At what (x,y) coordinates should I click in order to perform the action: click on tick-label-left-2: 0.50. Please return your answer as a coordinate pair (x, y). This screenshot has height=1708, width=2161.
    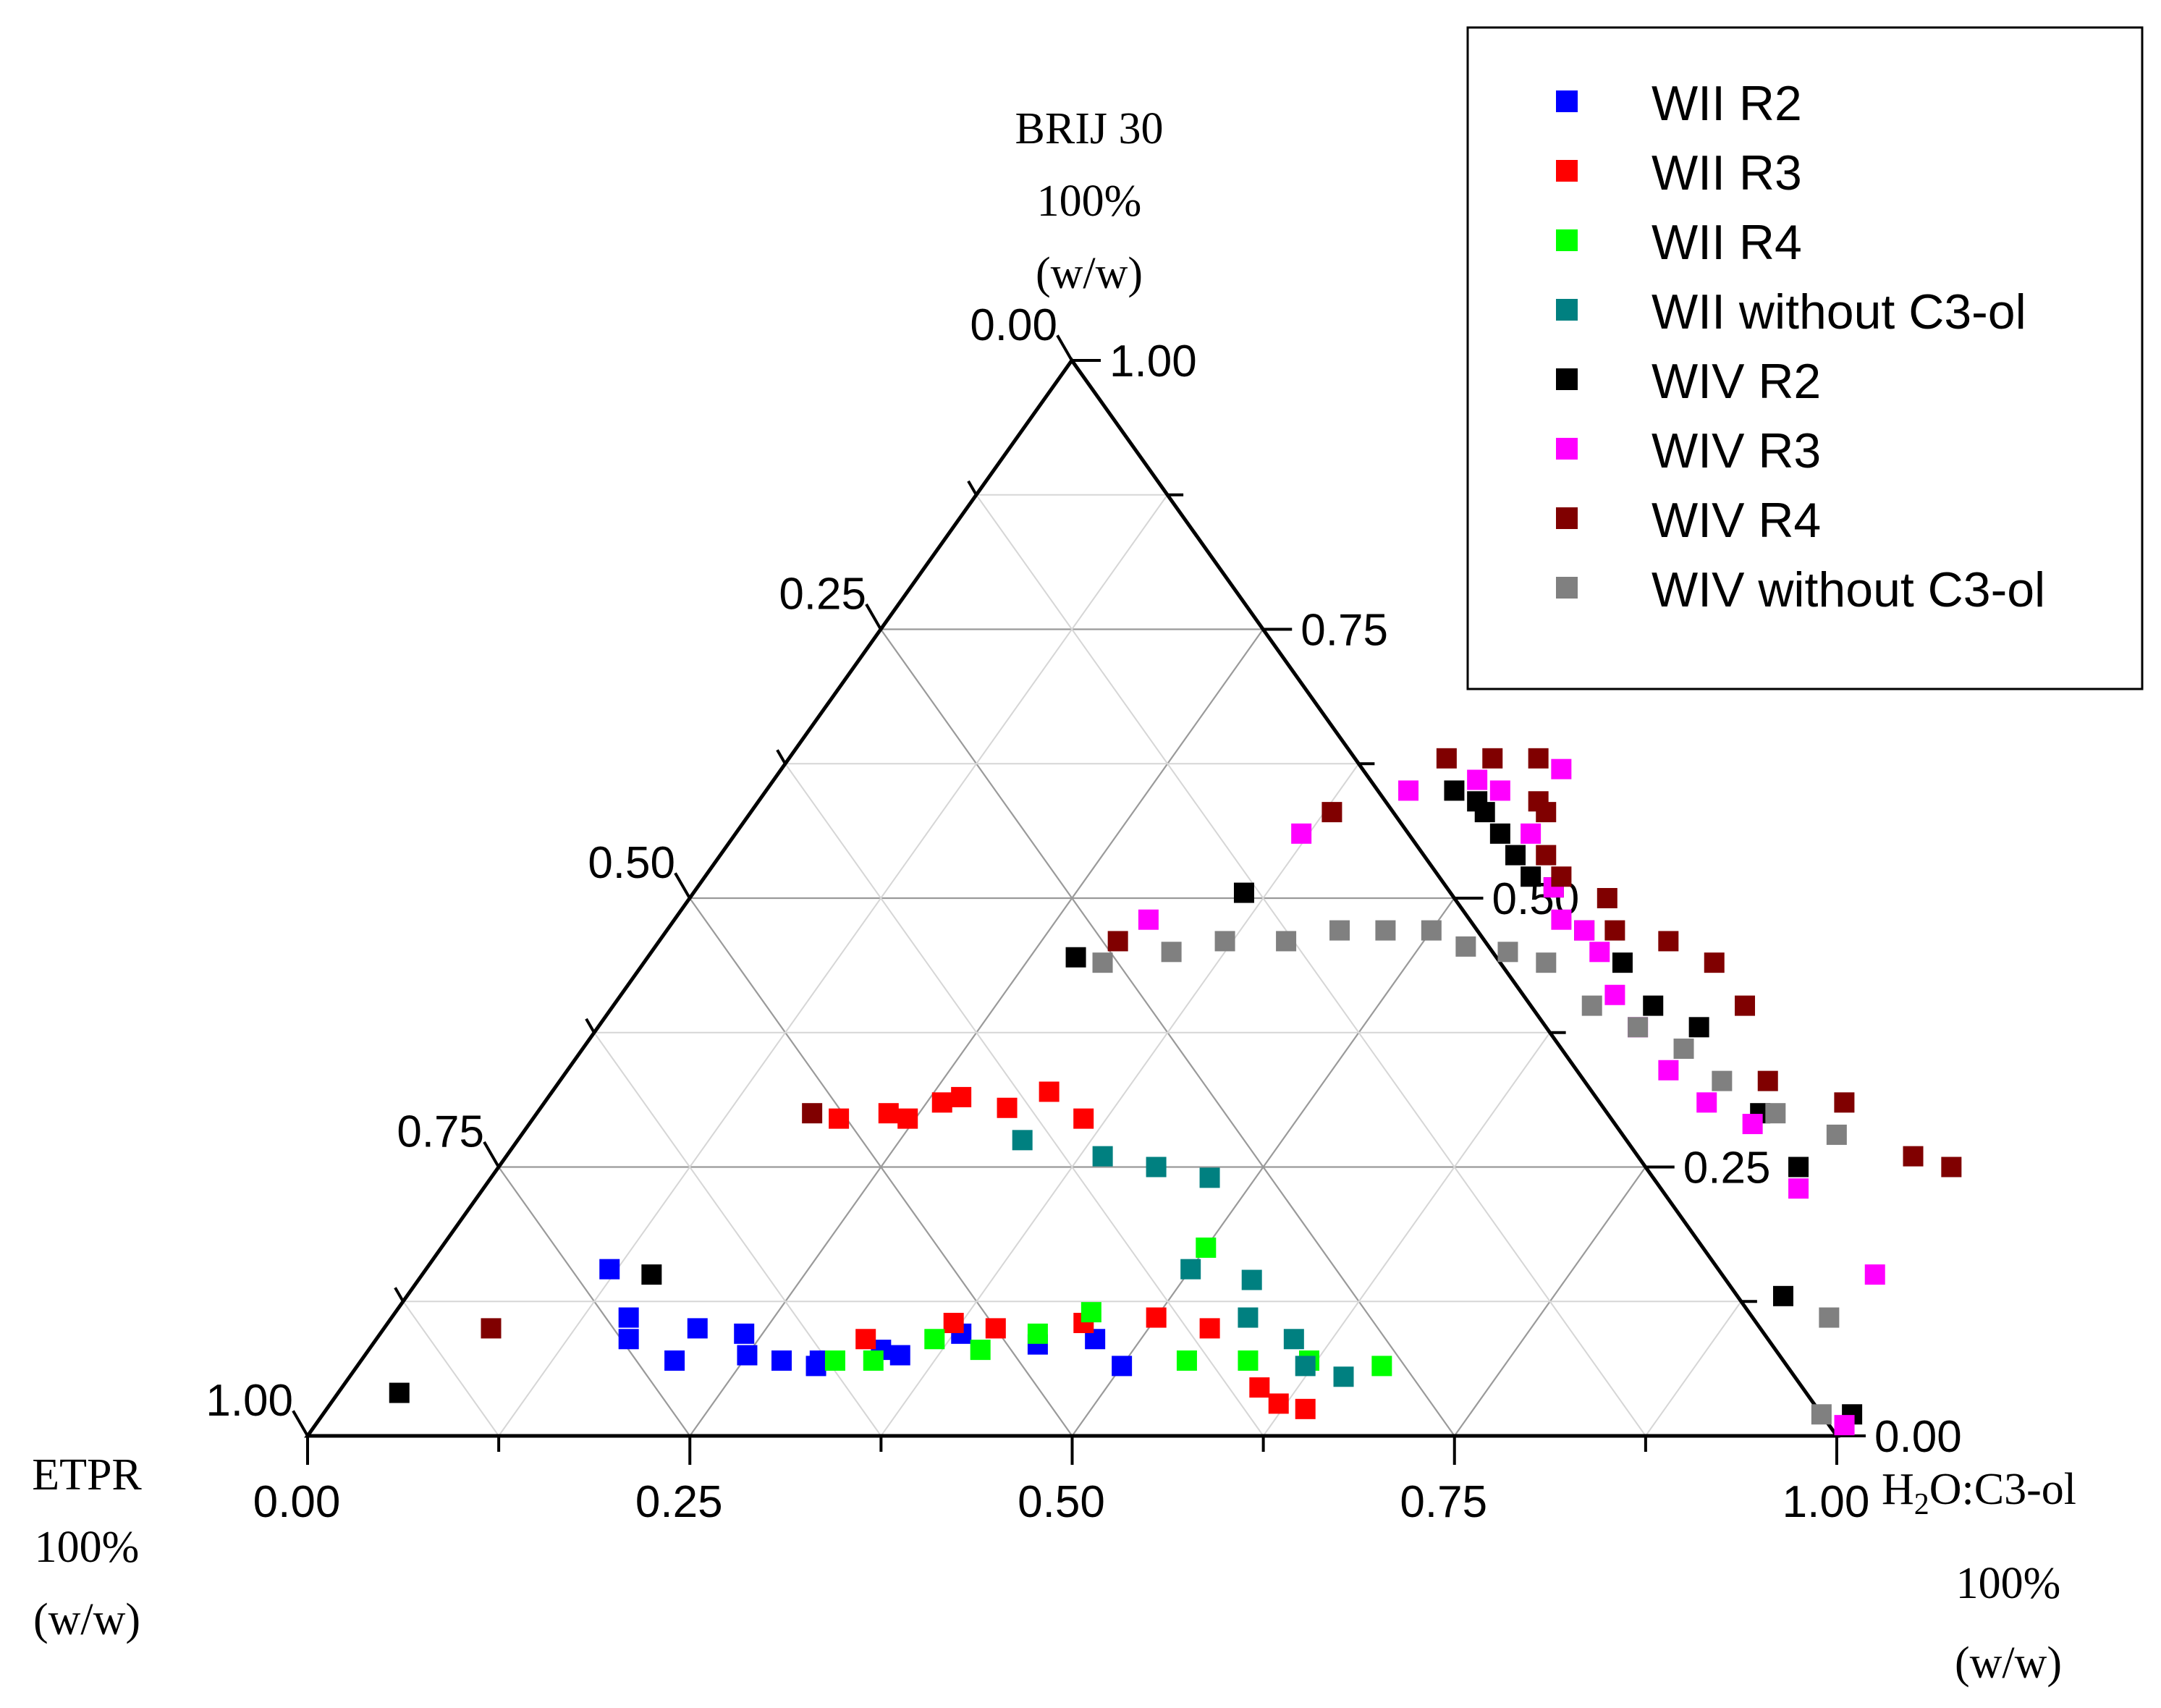
    Looking at the image, I should click on (631, 863).